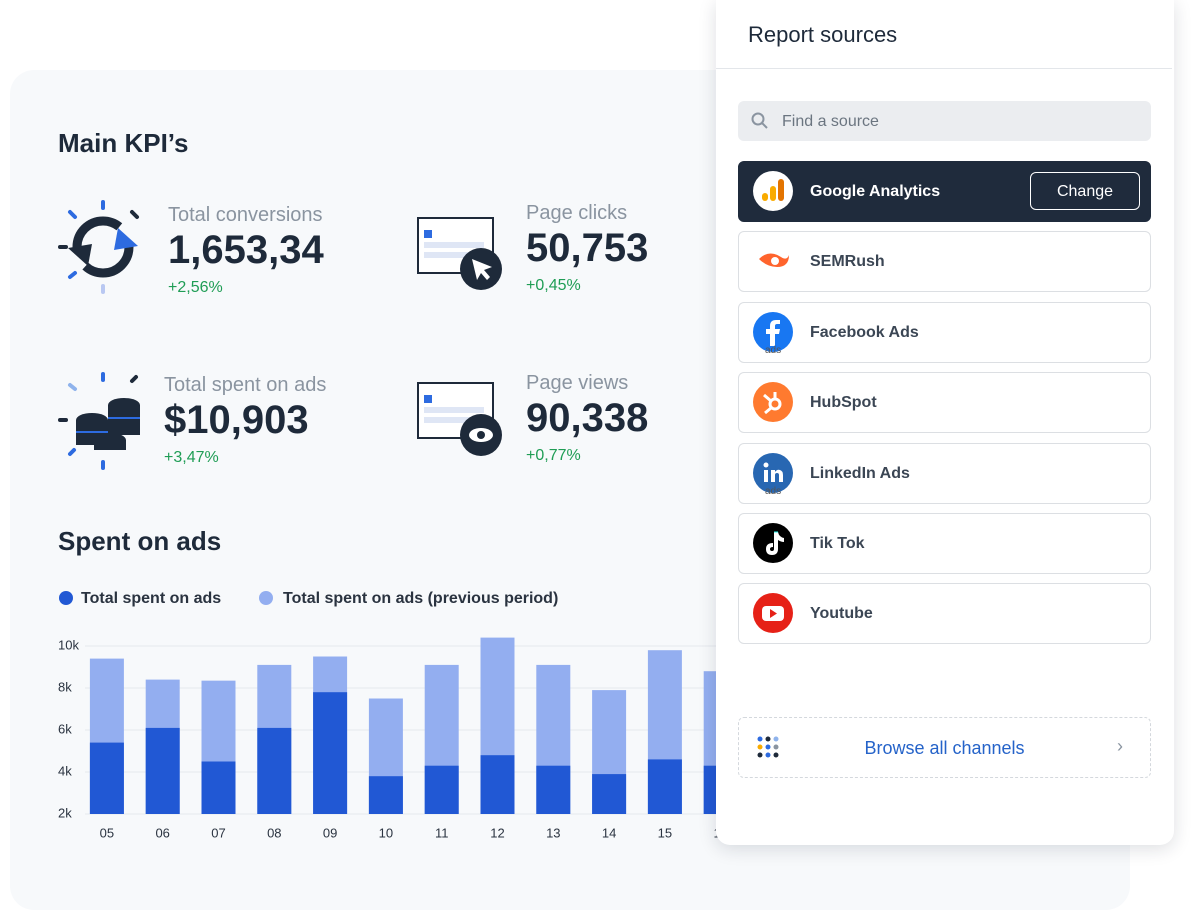  Describe the element at coordinates (68, 644) in the screenshot. I see `y-tick-label: 10k` at that location.